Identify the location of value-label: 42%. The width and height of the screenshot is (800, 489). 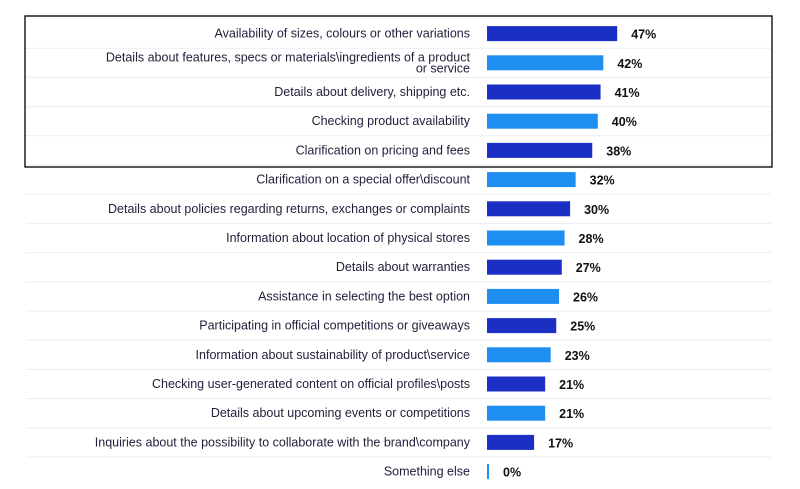
(629, 64).